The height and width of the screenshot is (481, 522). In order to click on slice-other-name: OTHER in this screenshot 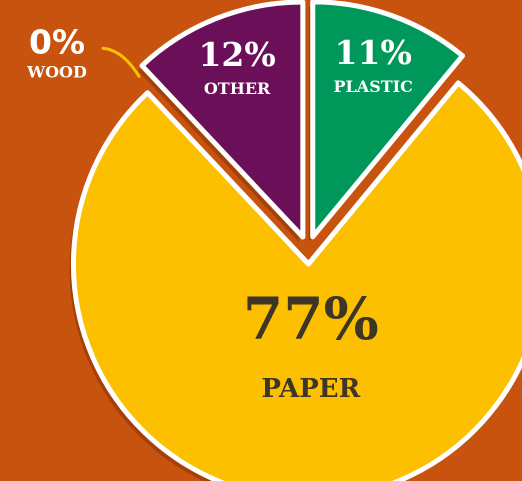, I will do `click(237, 88)`.